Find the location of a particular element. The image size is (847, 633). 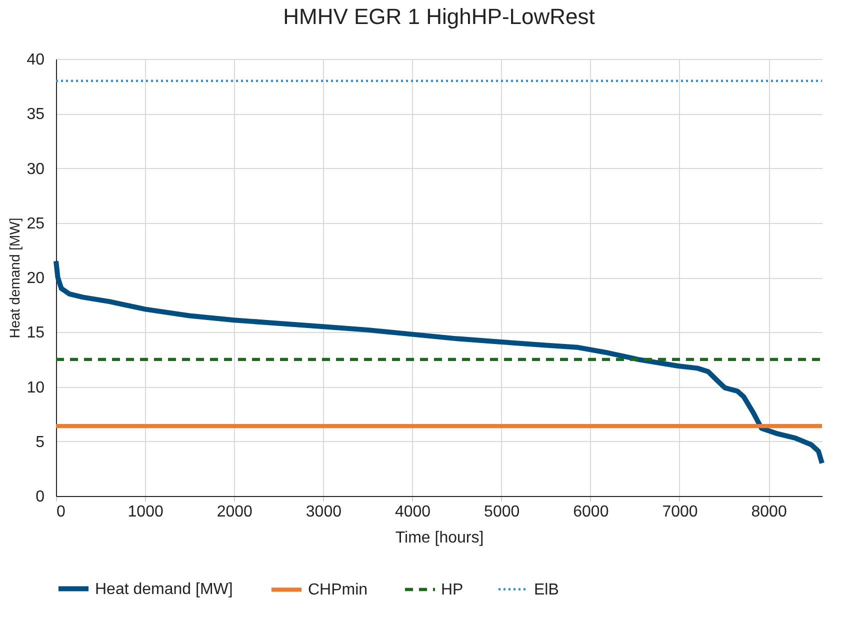

y-tick-label: 30 is located at coordinates (35, 169).